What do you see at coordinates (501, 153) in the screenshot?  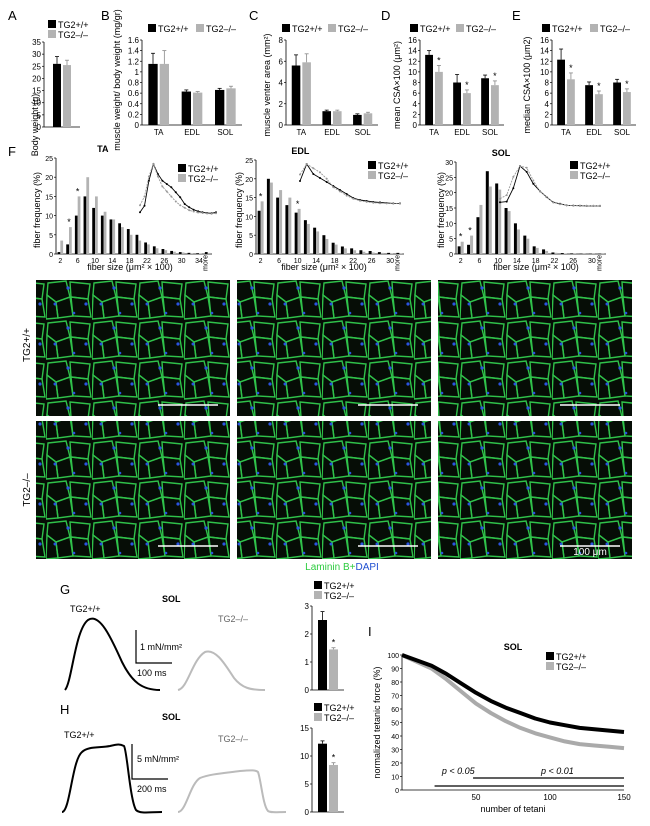 I see `chart-title: SOL` at bounding box center [501, 153].